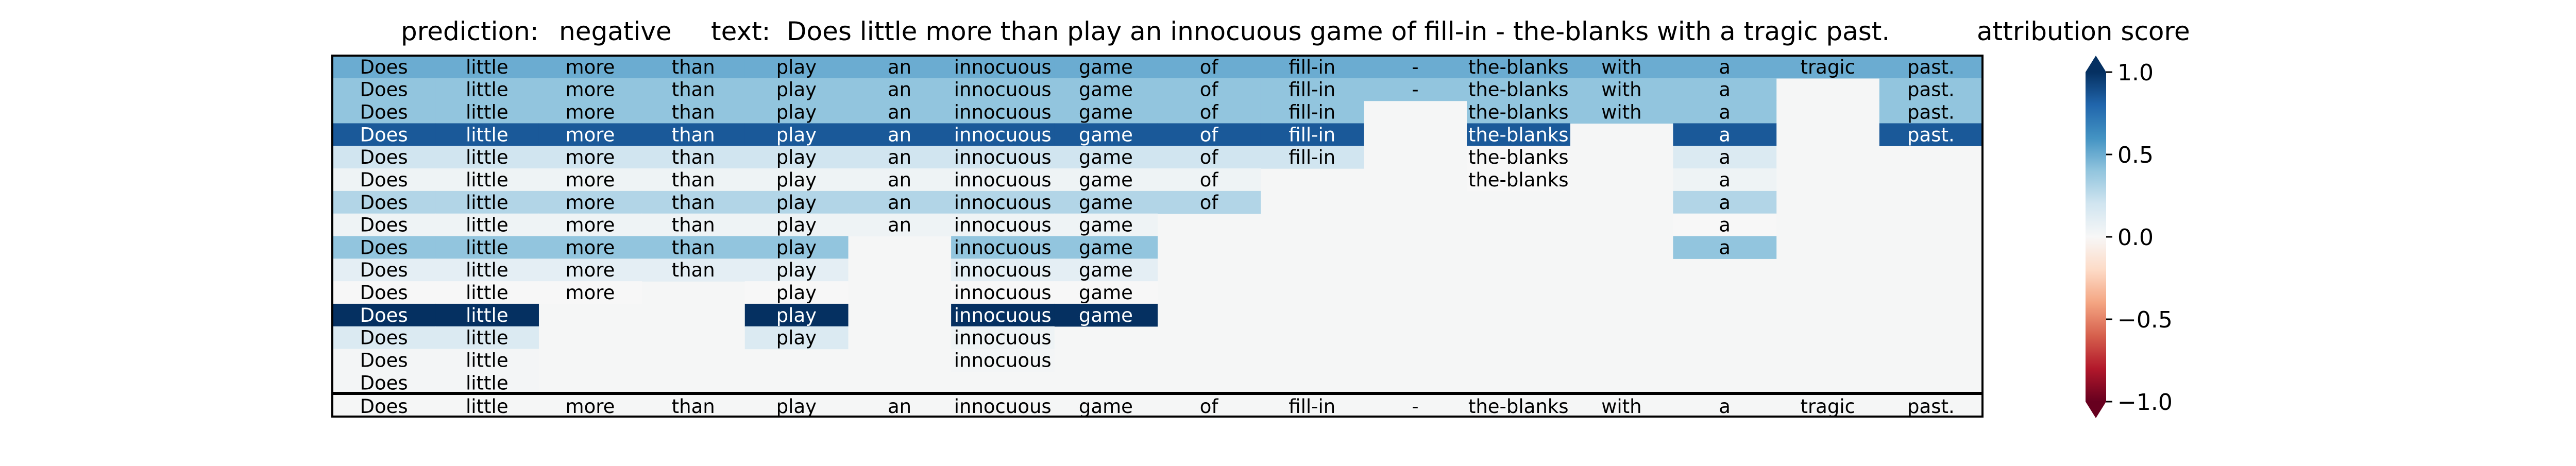  I want to click on colorbar-gradient, so click(2096, 237).